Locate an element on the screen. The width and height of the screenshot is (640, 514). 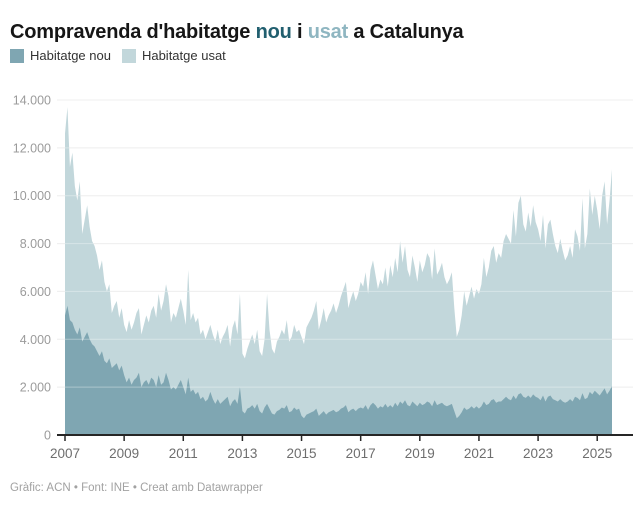
x-tick-label: 2025 is located at coordinates (597, 453).